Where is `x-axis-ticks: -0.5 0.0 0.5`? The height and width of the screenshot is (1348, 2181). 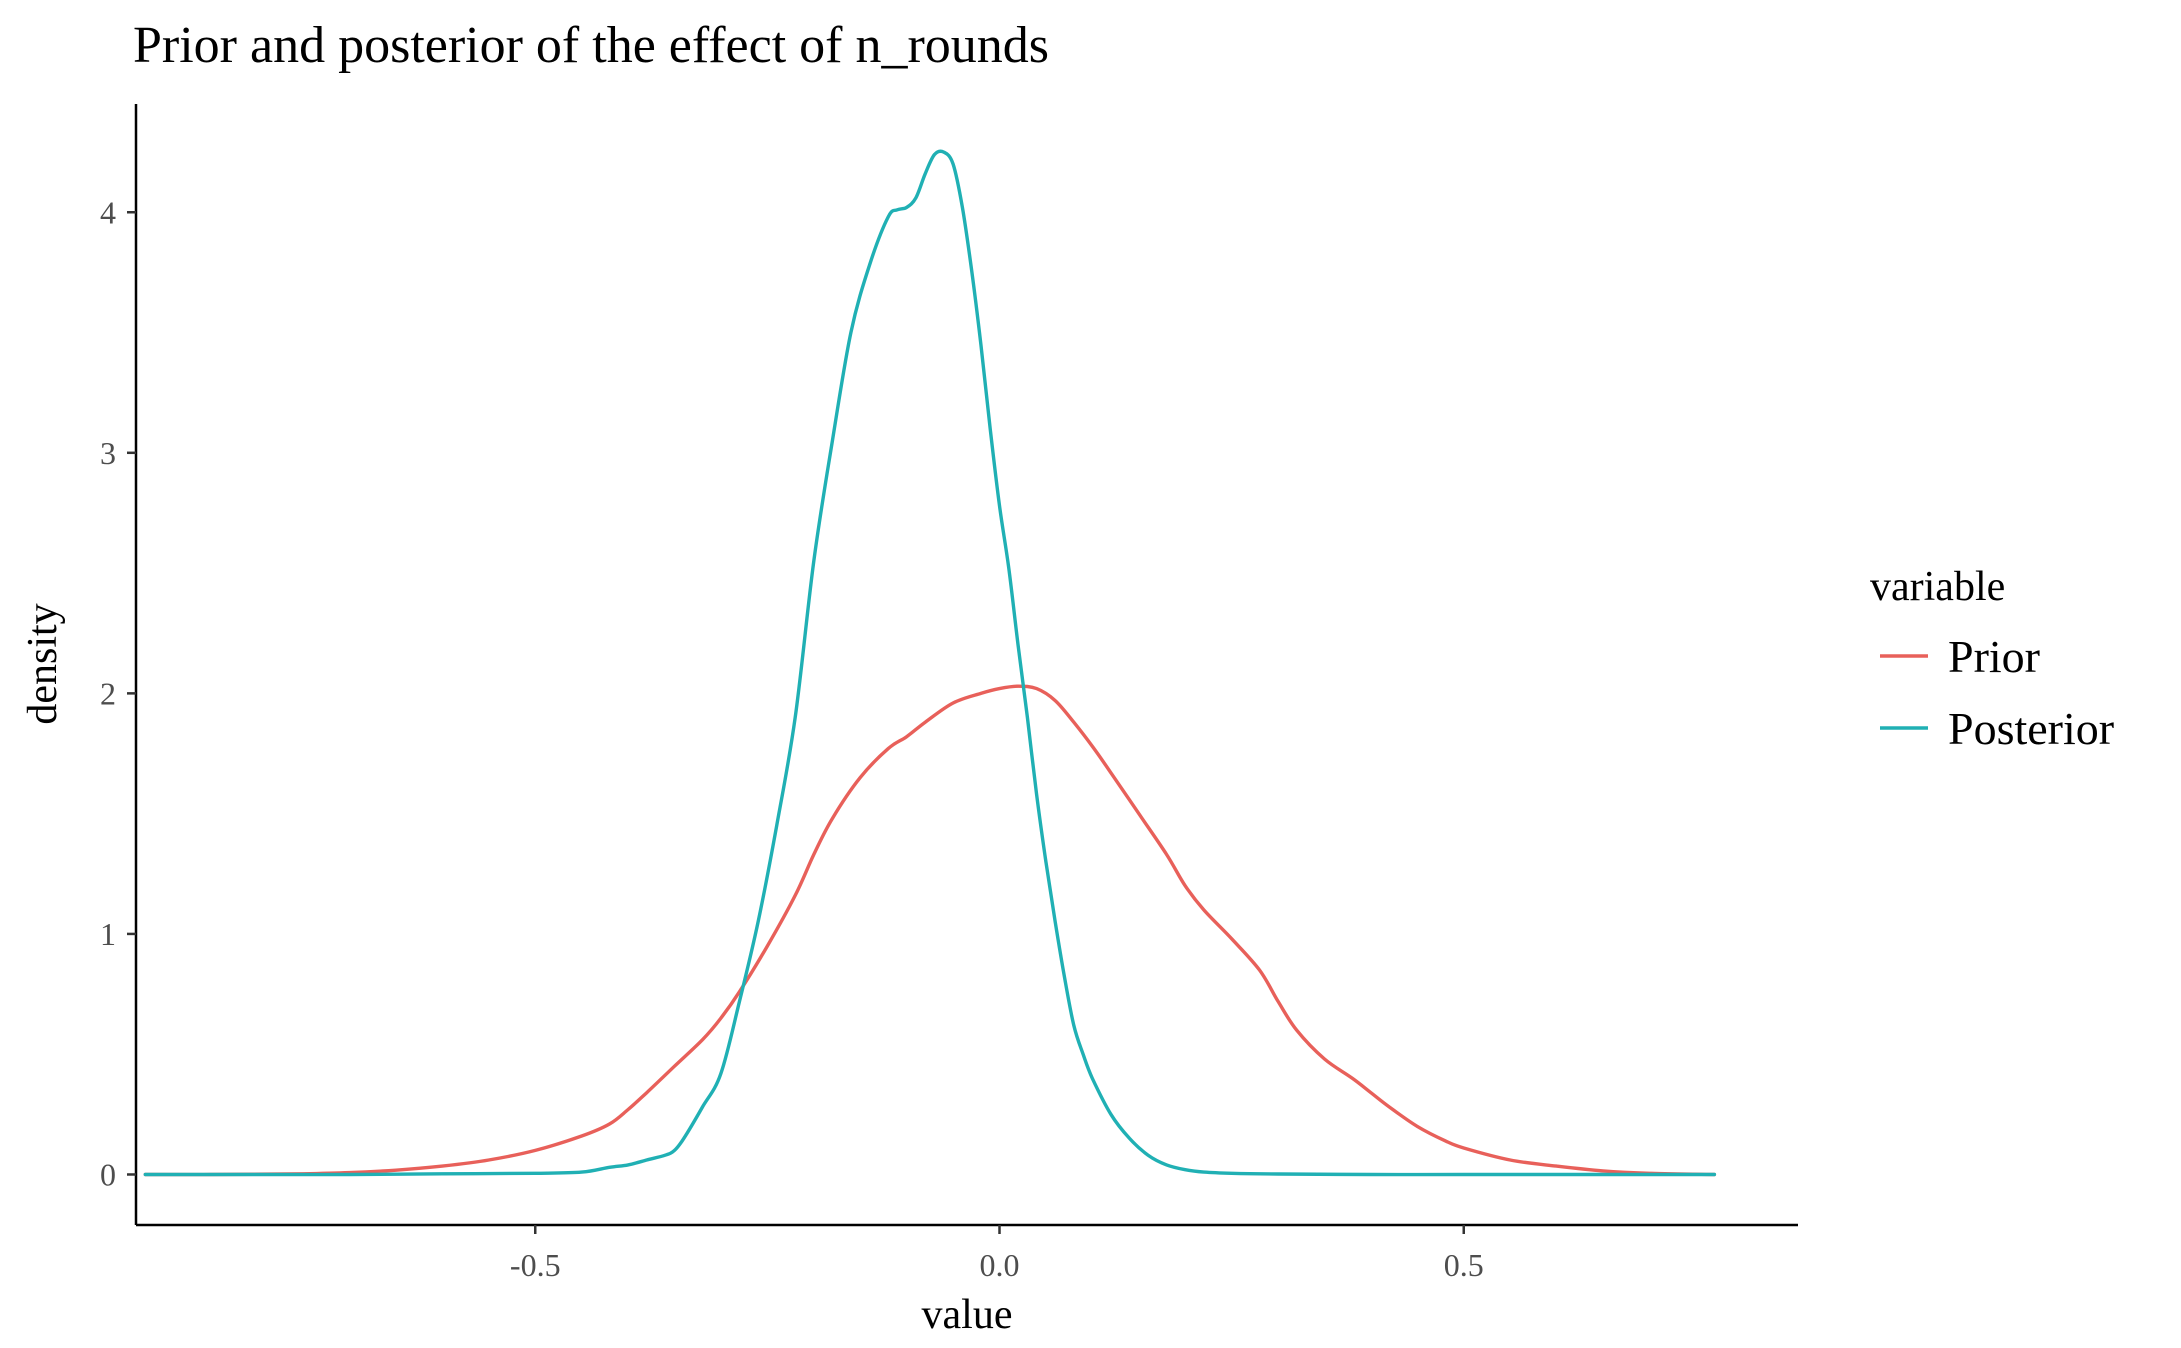 x-axis-ticks: -0.5 0.0 0.5 is located at coordinates (997, 1254).